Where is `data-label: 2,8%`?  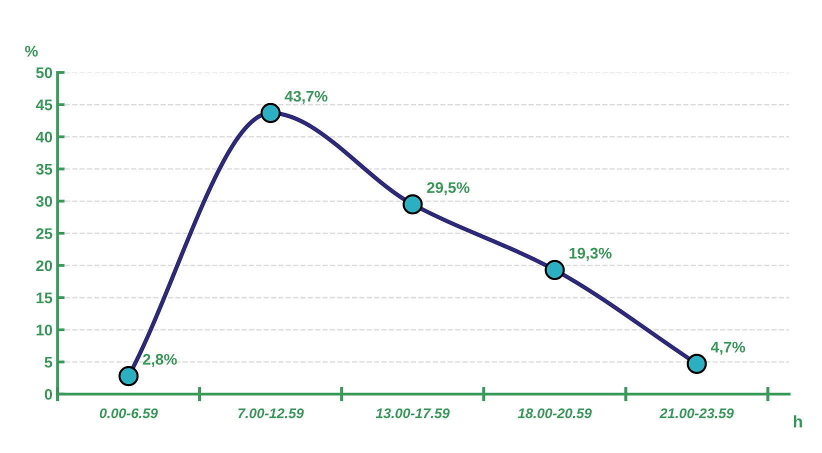 data-label: 2,8% is located at coordinates (159, 360).